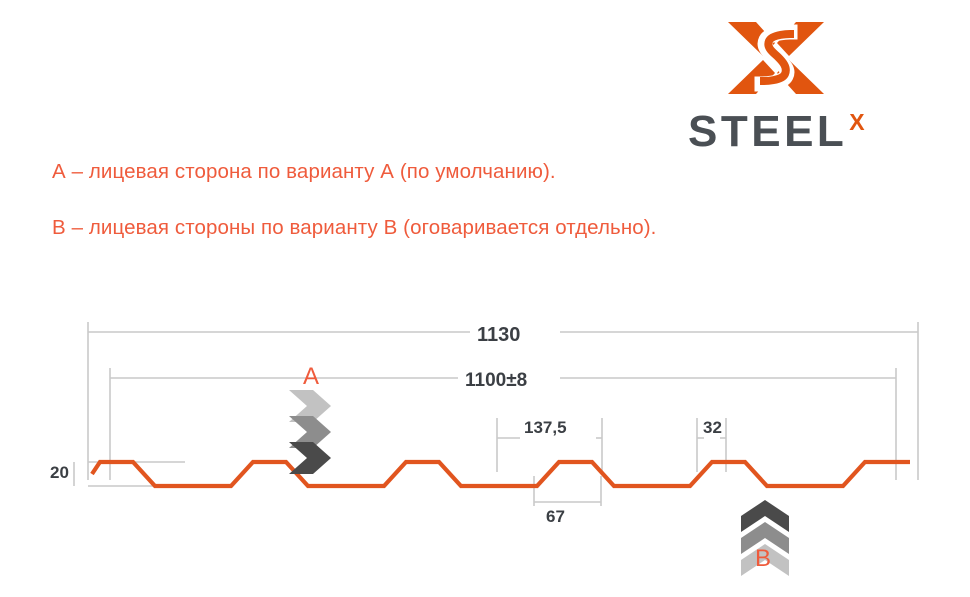 The image size is (970, 597). Describe the element at coordinates (496, 380) in the screenshot. I see `dimension-useful-width-label: 1100±8` at that location.